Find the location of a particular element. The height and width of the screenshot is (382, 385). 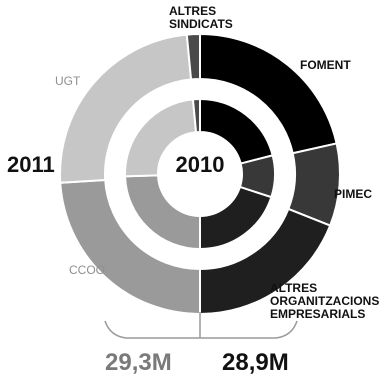

label-pimec: PIMEC is located at coordinates (353, 194).